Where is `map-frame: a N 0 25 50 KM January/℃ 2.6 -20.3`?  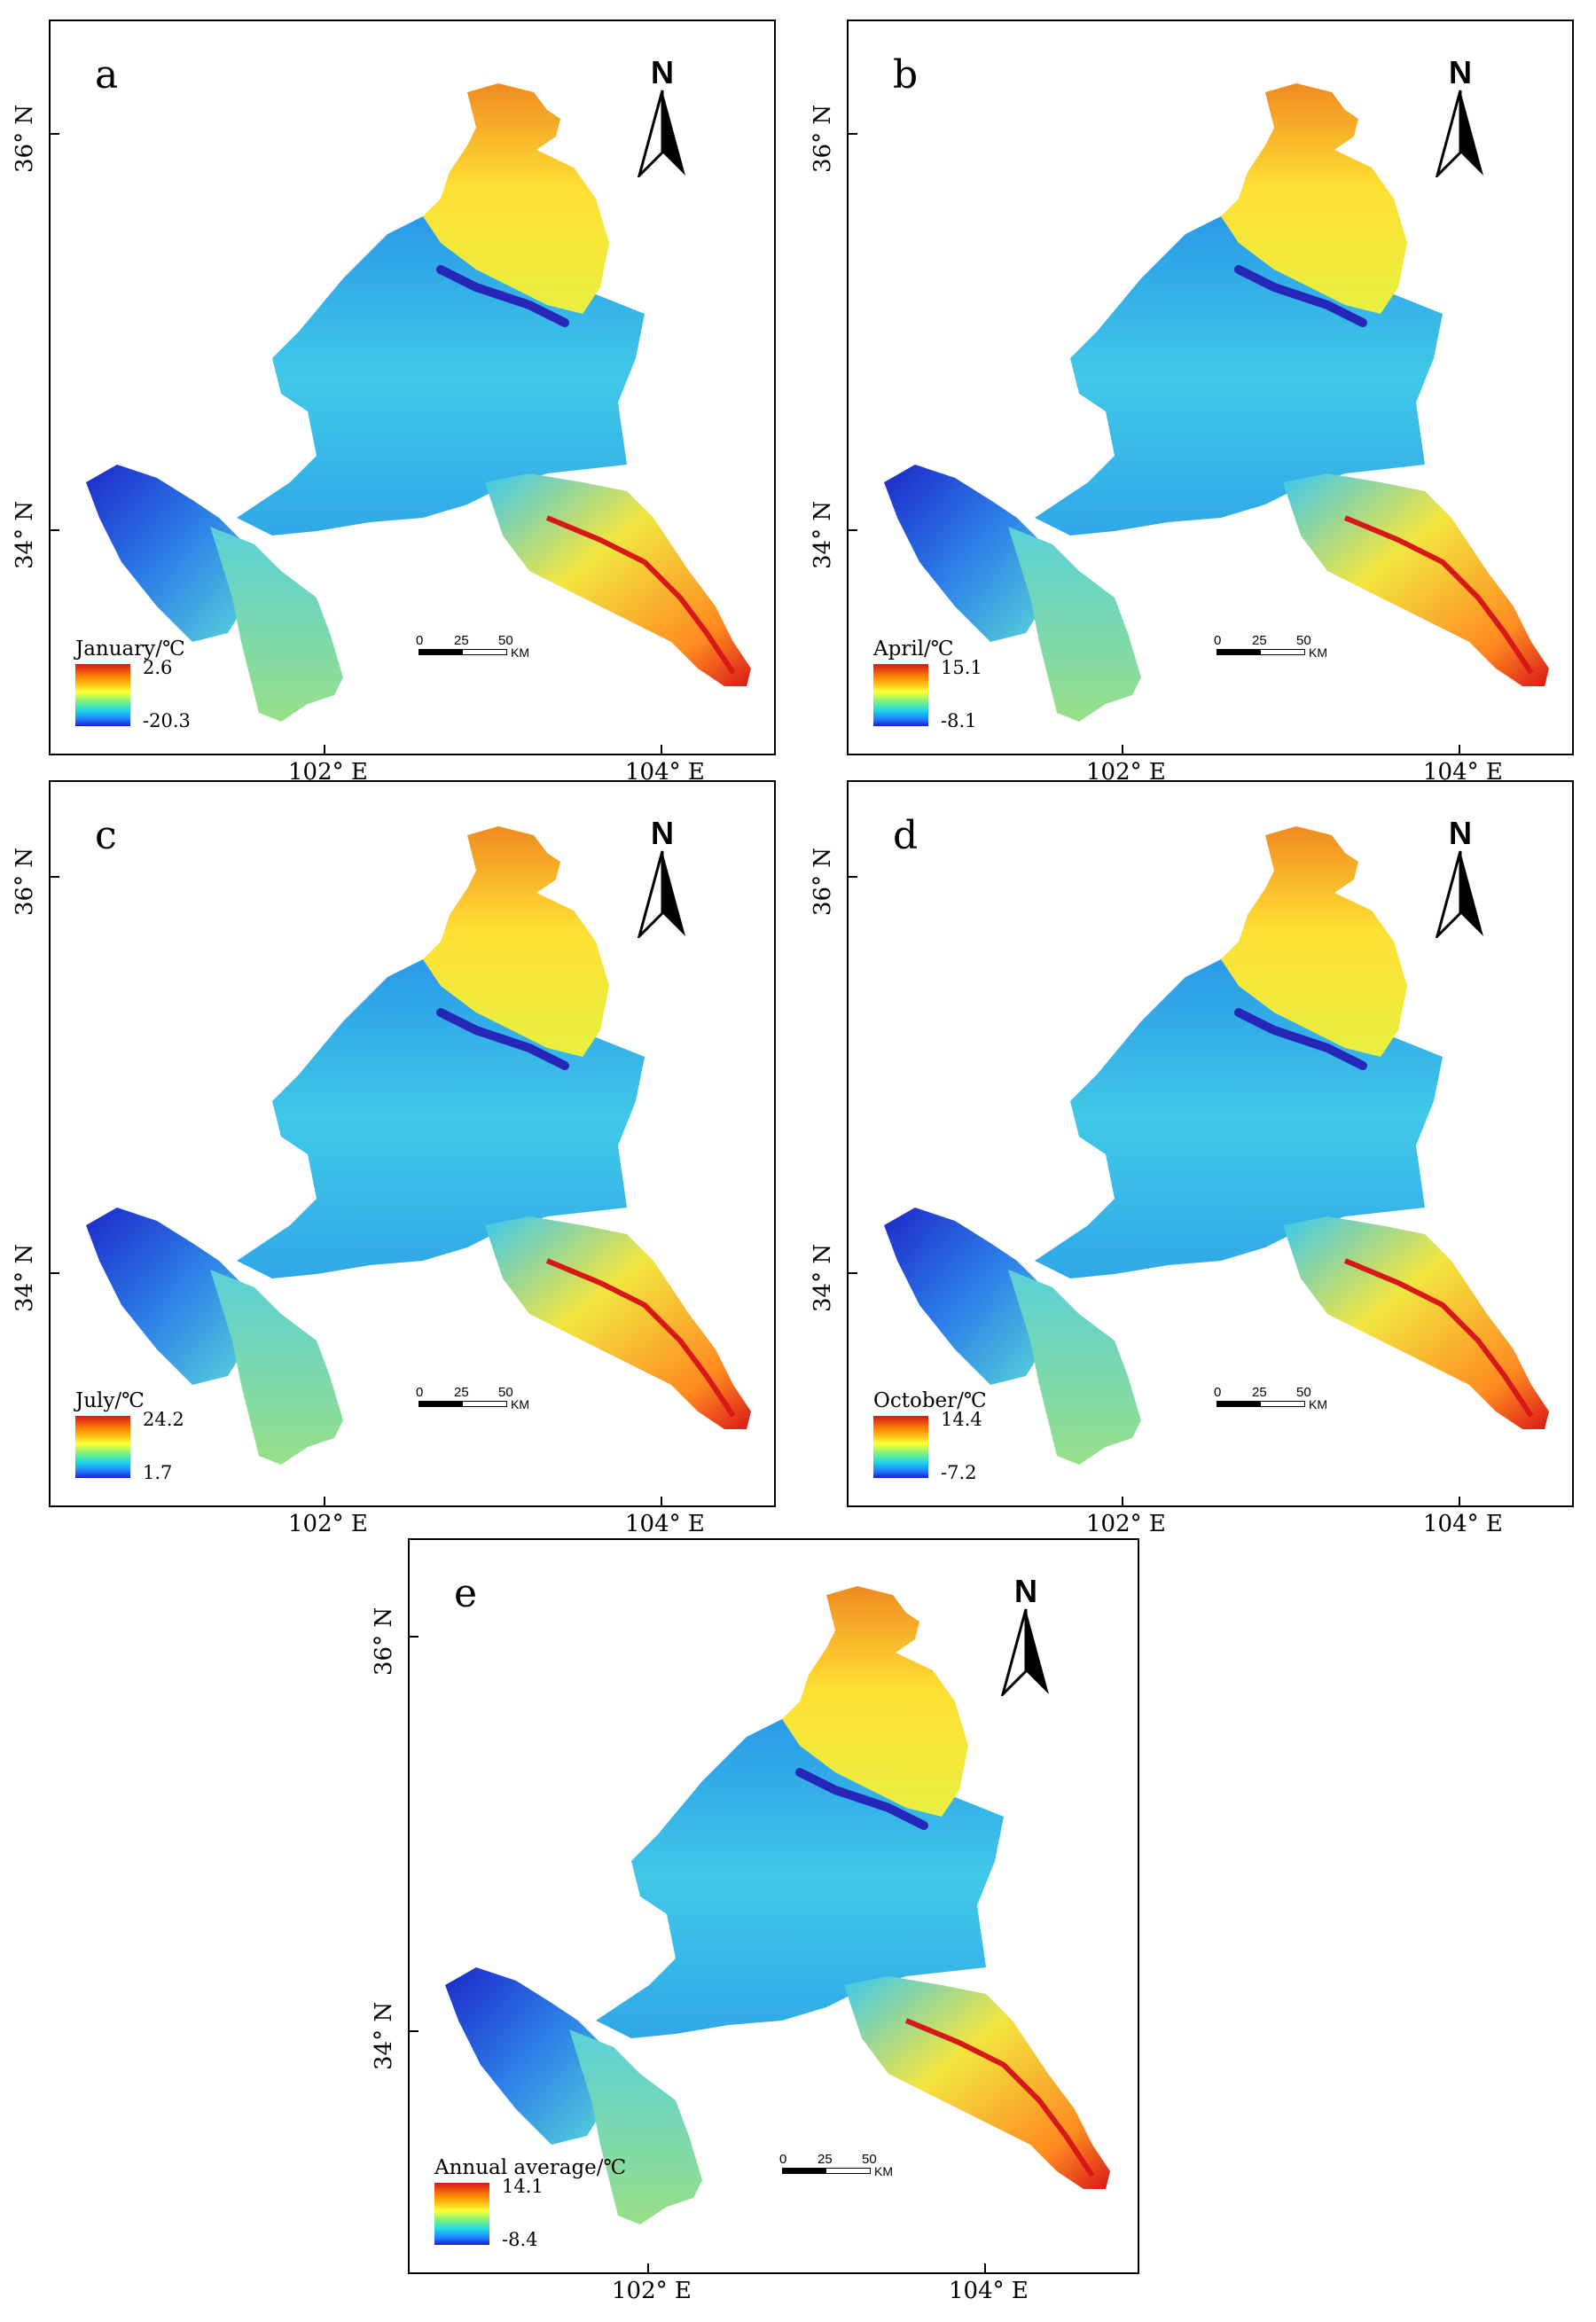
map-frame: a N 0 25 50 KM January/℃ 2.6 -20.3 is located at coordinates (413, 387).